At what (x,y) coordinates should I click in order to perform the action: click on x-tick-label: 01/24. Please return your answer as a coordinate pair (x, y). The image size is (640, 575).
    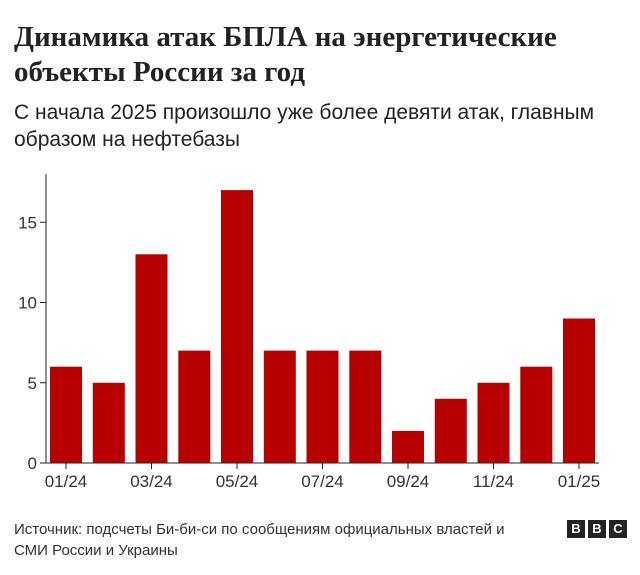
    Looking at the image, I should click on (66, 481).